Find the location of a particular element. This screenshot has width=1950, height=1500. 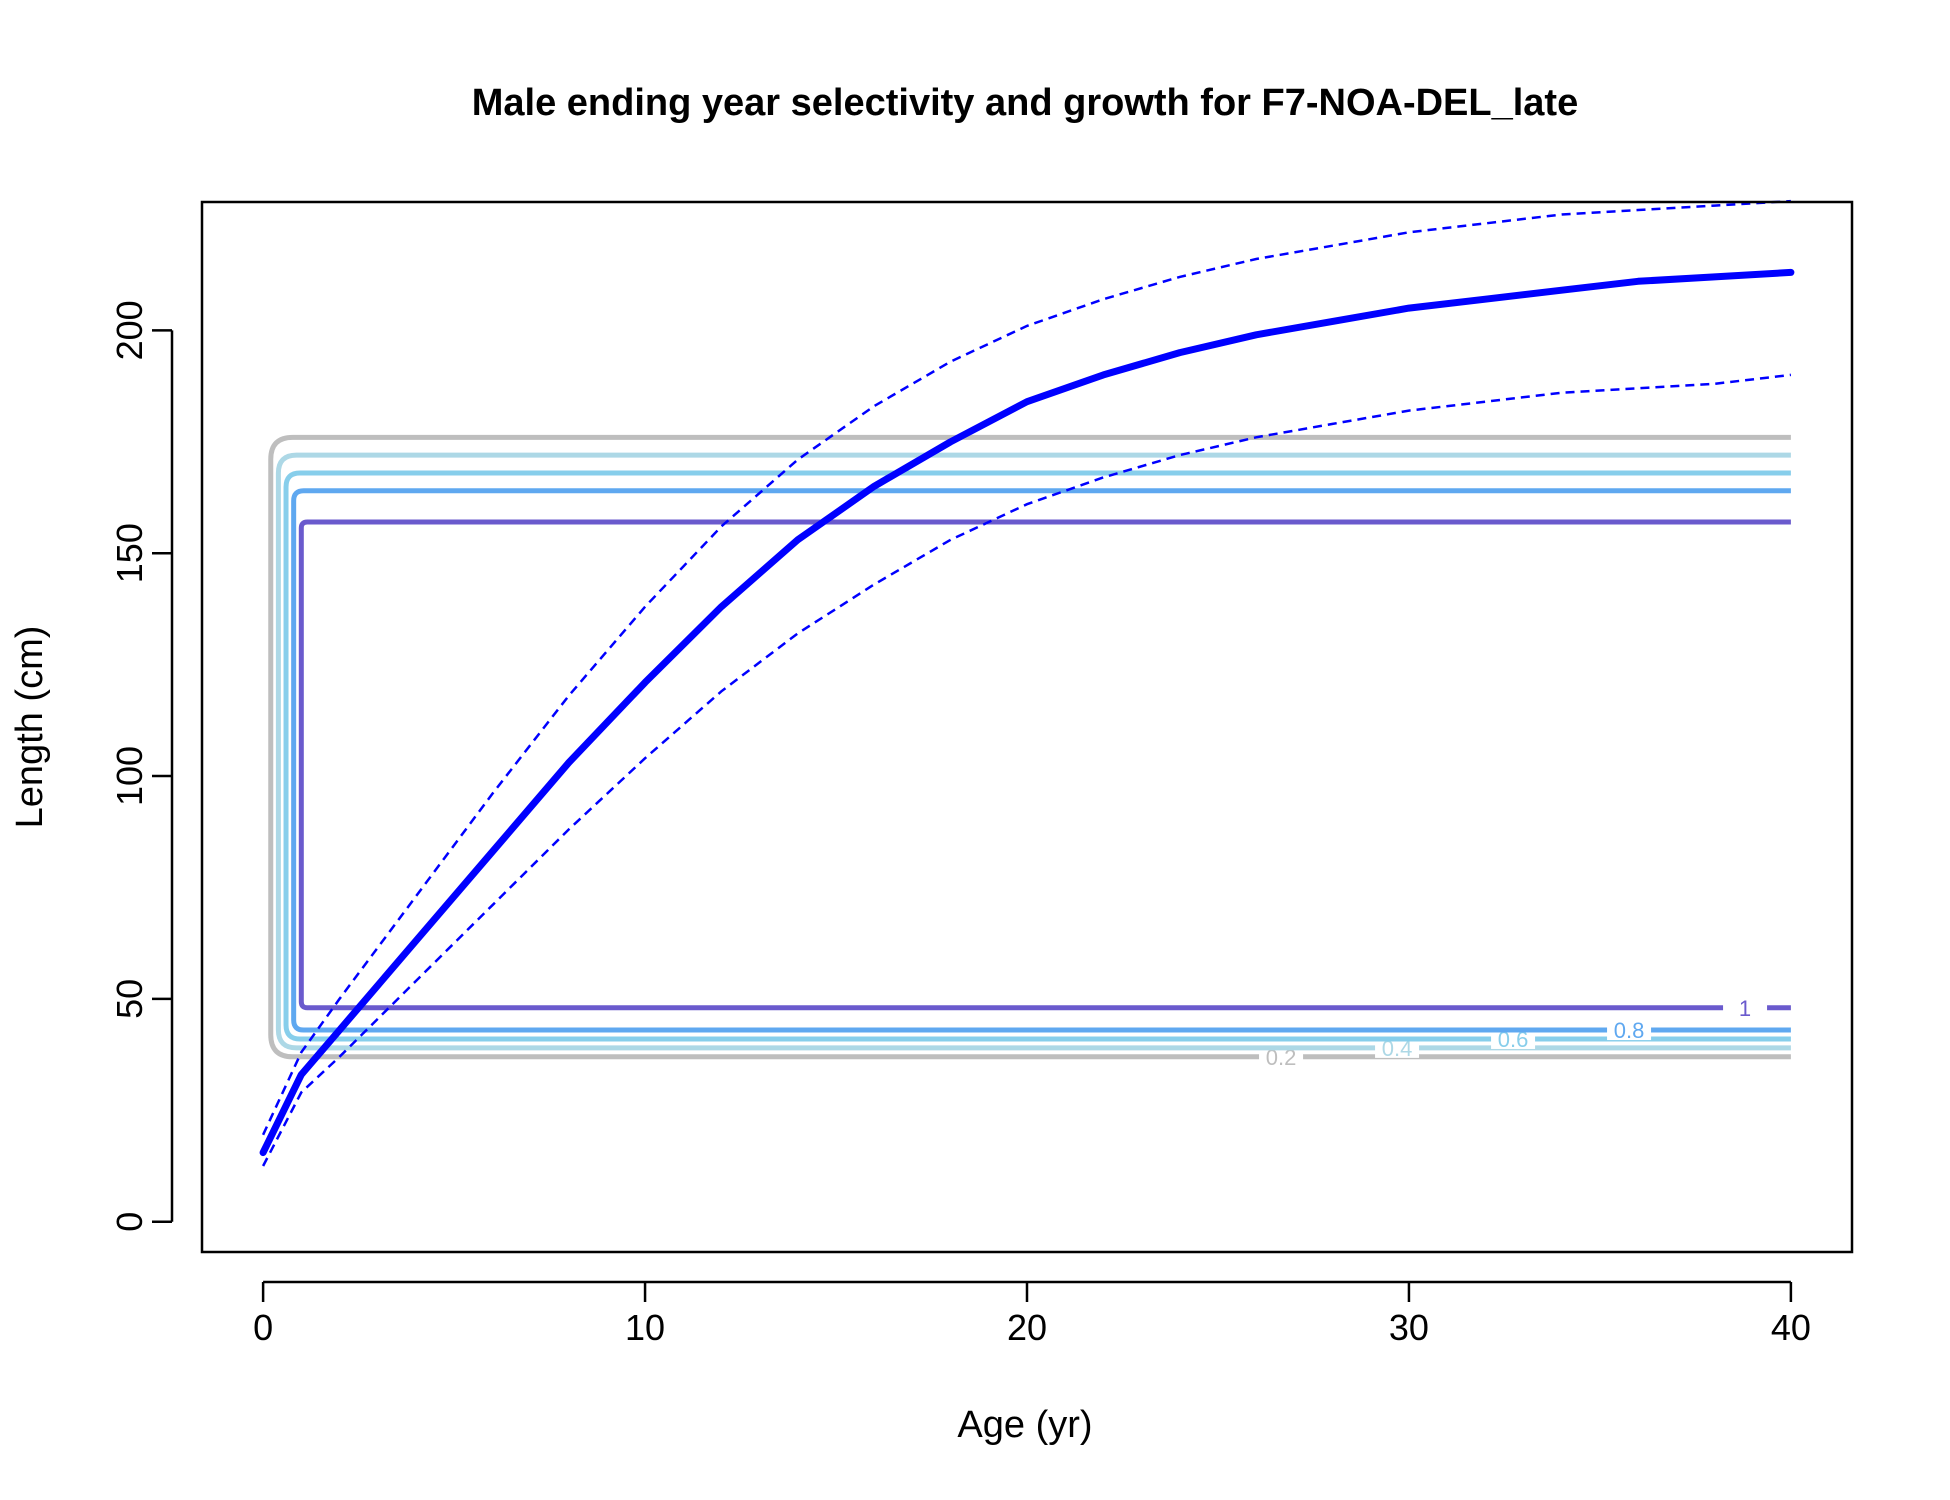

y-tick-label: 50 is located at coordinates (129, 999).